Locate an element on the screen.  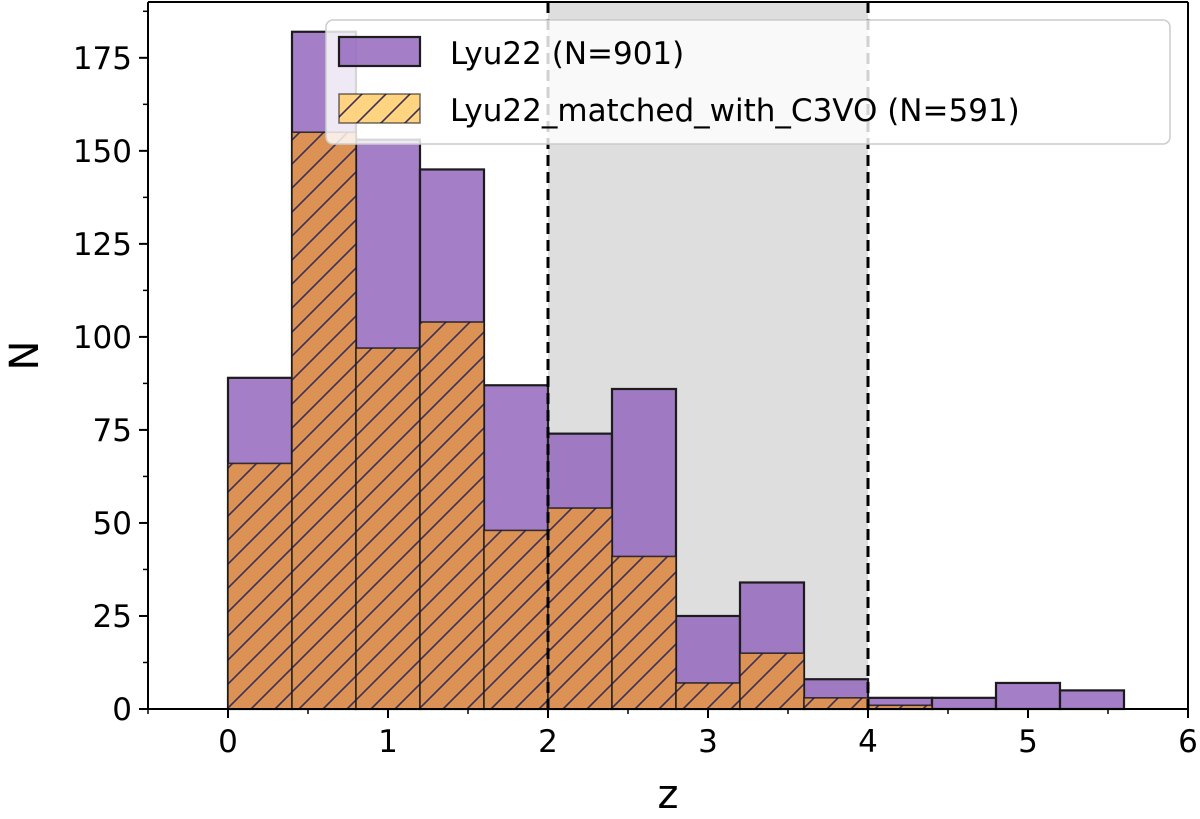
x-tick-label: 3 is located at coordinates (708, 742).